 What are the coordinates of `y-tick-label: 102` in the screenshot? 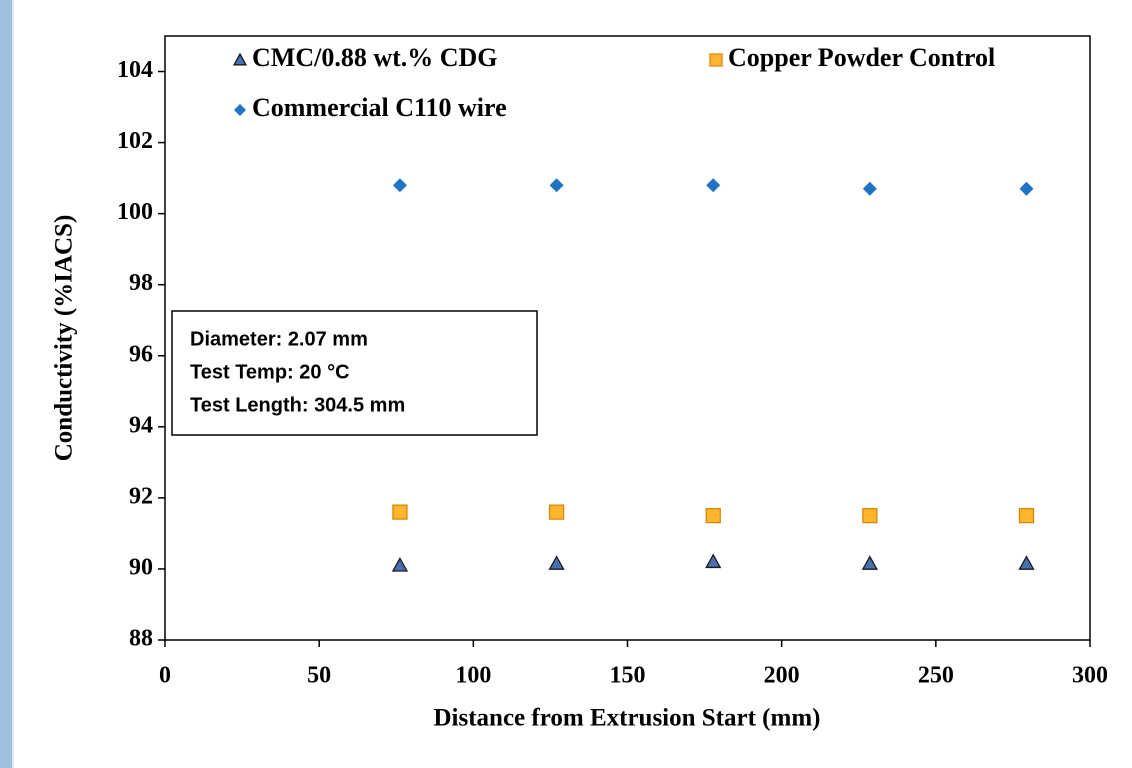 It's located at (135, 141).